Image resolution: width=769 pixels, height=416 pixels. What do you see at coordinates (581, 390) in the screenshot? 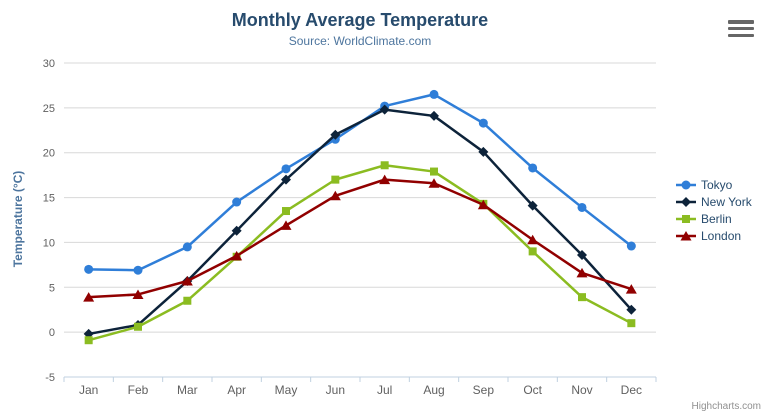
I see `x-axis-label: Nov` at bounding box center [581, 390].